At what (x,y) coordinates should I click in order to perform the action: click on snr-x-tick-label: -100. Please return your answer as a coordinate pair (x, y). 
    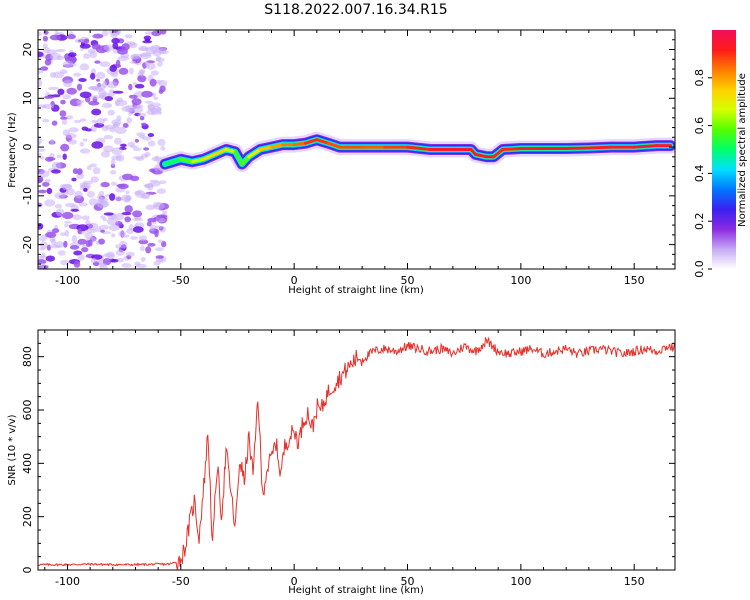
    Looking at the image, I should click on (67, 581).